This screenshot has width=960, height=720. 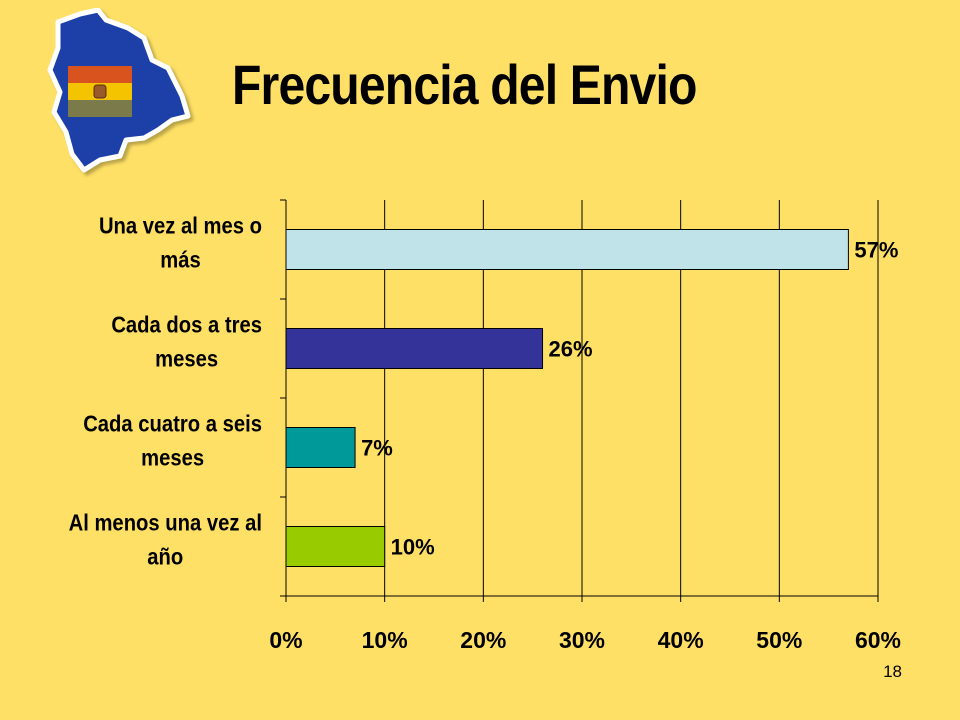 I want to click on category-label: Una vez al mes o más, so click(x=180, y=242).